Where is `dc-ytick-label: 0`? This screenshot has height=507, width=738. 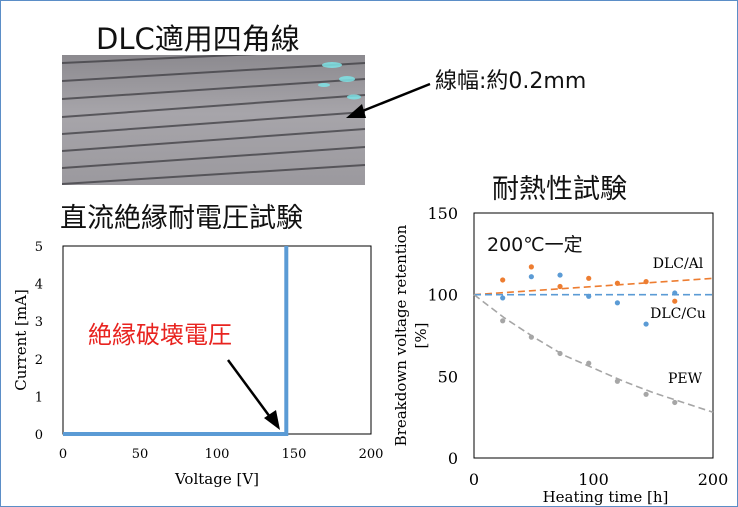
dc-ytick-label: 0 is located at coordinates (39, 435).